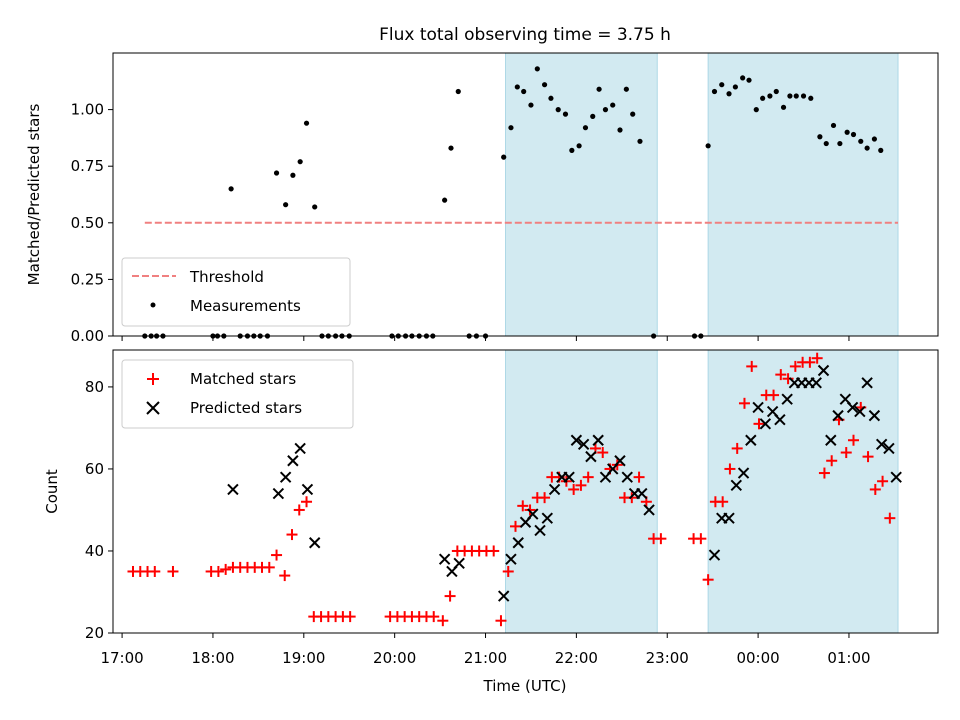 The width and height of the screenshot is (960, 720). What do you see at coordinates (99, 510) in the screenshot?
I see `y-ticks: 20 40 60 80` at bounding box center [99, 510].